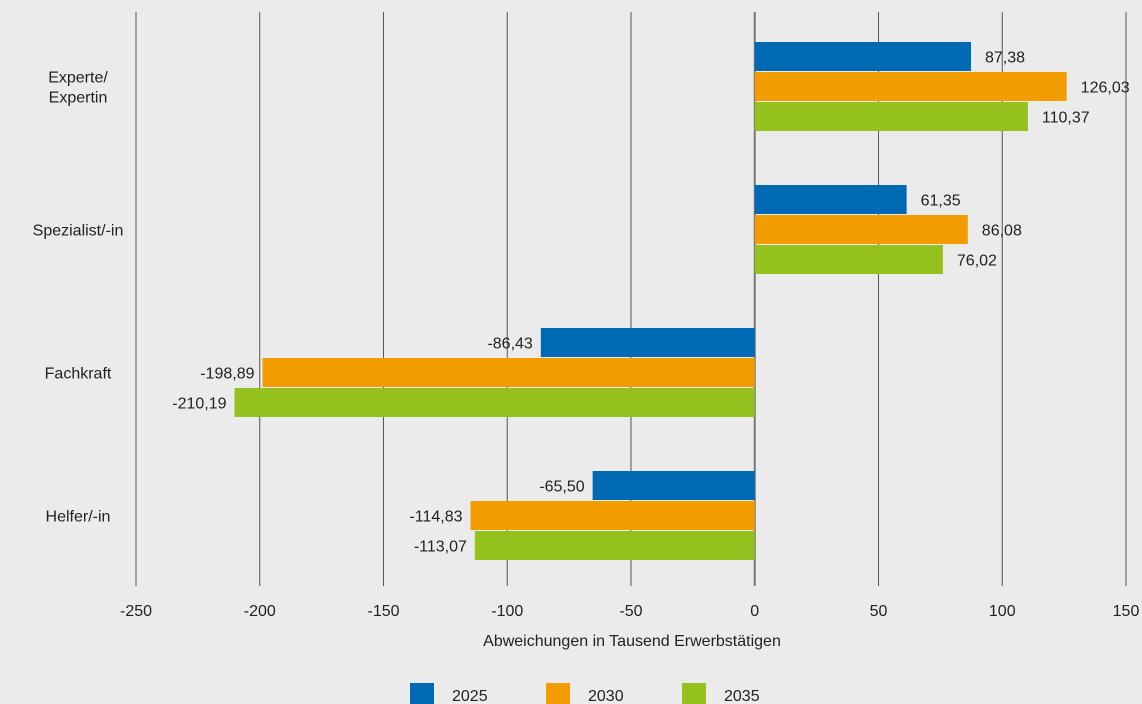 This screenshot has height=704, width=1142. I want to click on x-tick-label: 150, so click(1126, 611).